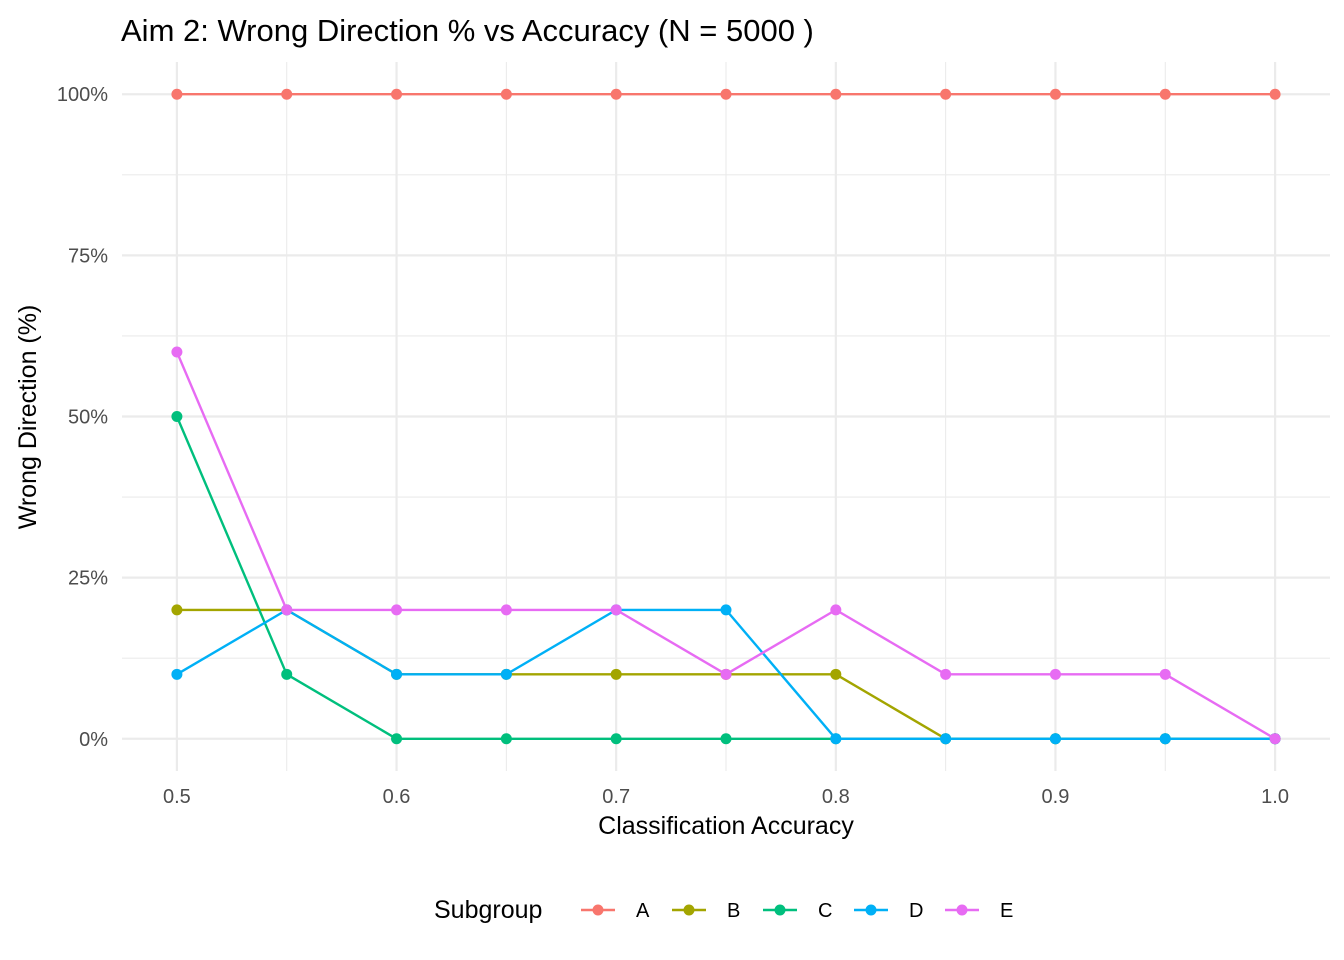  Describe the element at coordinates (615, 911) in the screenshot. I see `legend-item-a: A` at that location.